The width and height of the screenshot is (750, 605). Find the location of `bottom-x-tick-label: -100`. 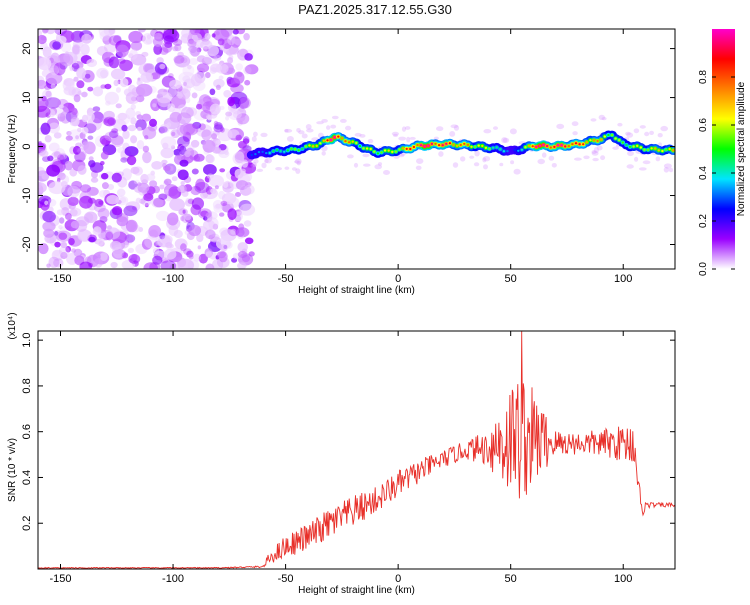

bottom-x-tick-label: -100 is located at coordinates (173, 579).